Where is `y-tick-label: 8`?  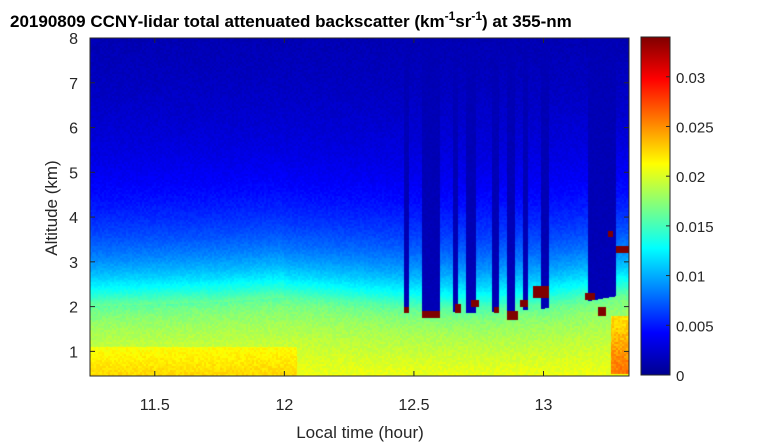 y-tick-label: 8 is located at coordinates (73, 39).